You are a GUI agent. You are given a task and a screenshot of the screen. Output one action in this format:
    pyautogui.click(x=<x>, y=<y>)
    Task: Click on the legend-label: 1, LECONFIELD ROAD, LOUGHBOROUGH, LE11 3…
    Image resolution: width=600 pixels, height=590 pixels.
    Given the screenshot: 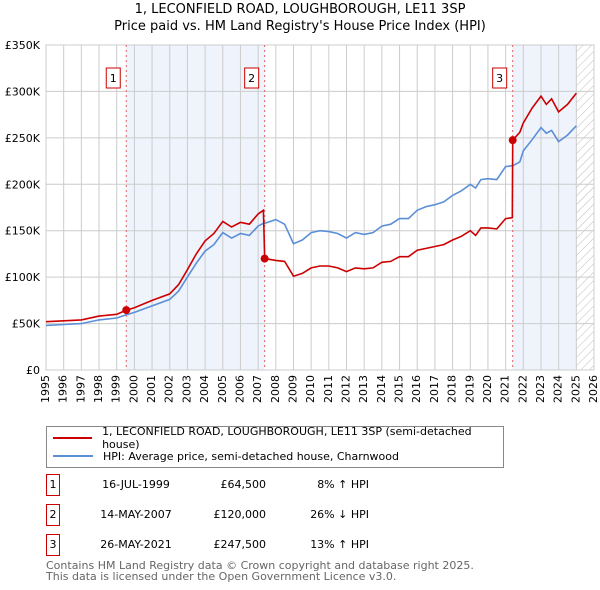 What is the action you would take?
    pyautogui.click(x=287, y=438)
    